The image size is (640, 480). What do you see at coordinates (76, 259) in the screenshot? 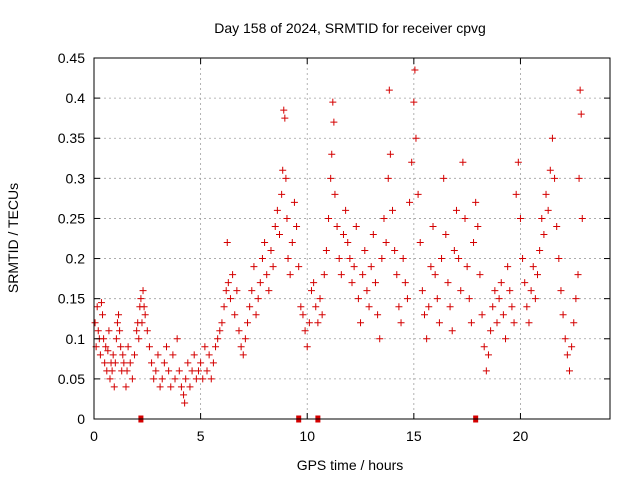
I see `y-tick-label: 0.2` at bounding box center [76, 259].